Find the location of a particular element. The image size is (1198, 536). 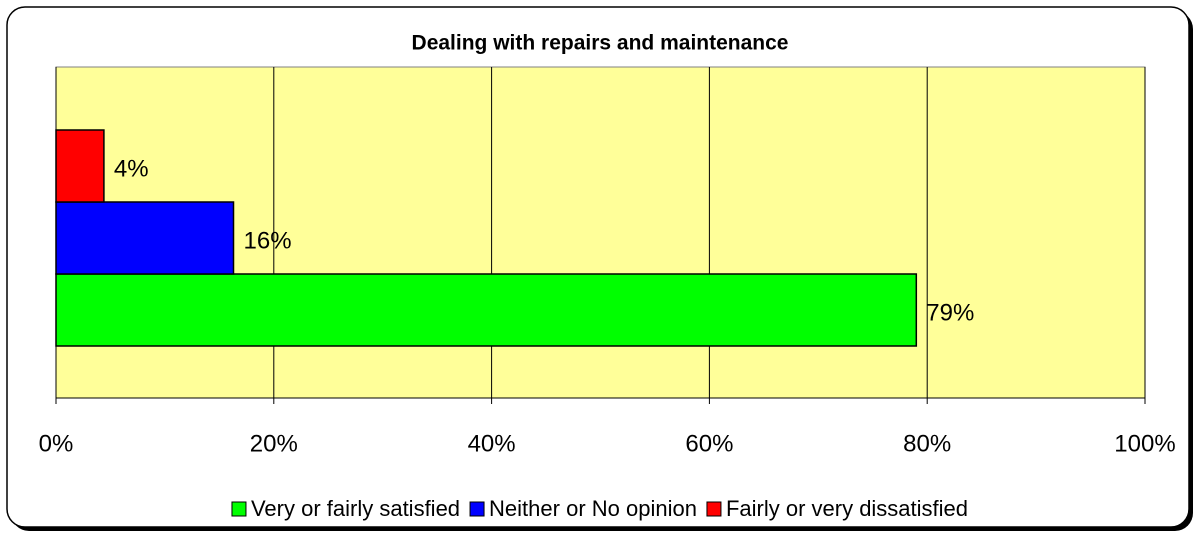

x-tick-label: 80% is located at coordinates (927, 443).